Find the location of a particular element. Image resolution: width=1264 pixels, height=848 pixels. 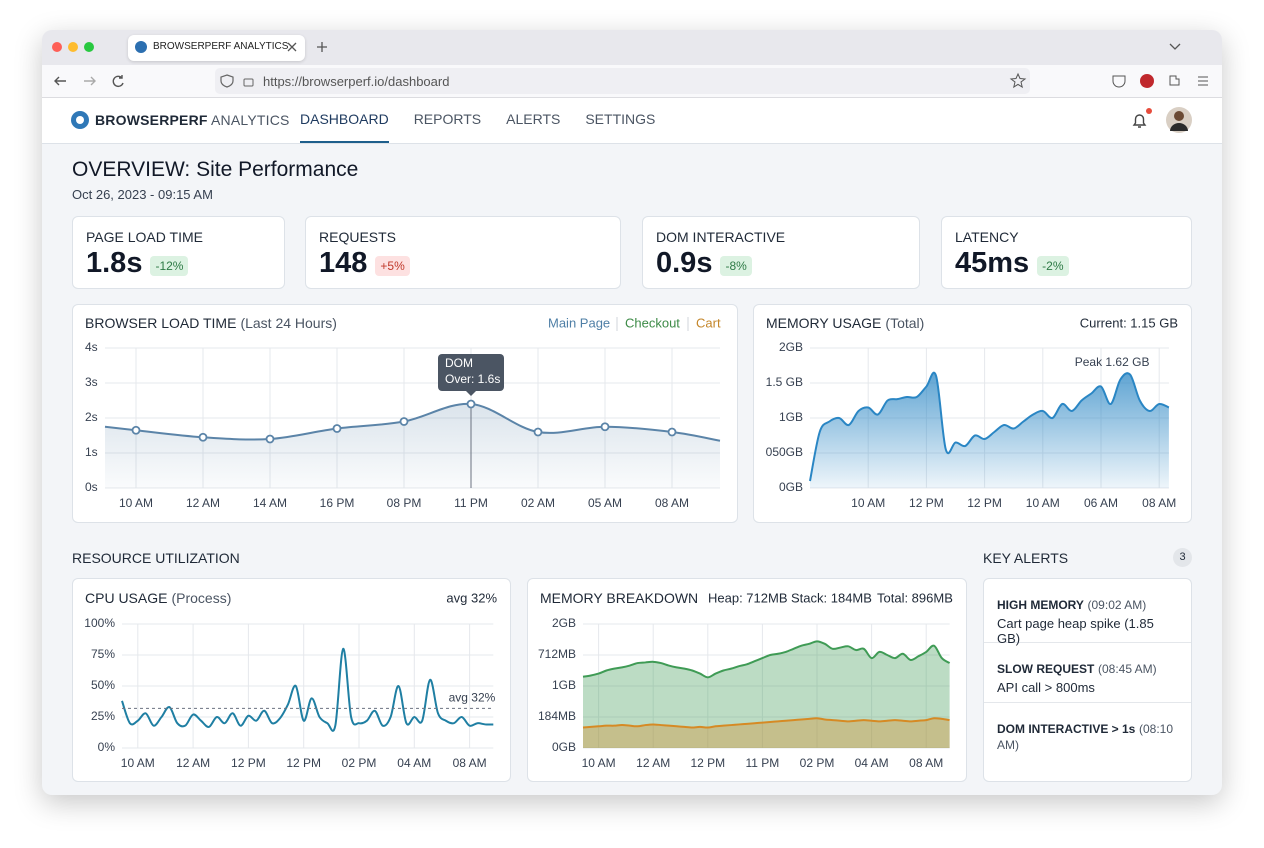

kpi-value: 1.8s is located at coordinates (114, 263).